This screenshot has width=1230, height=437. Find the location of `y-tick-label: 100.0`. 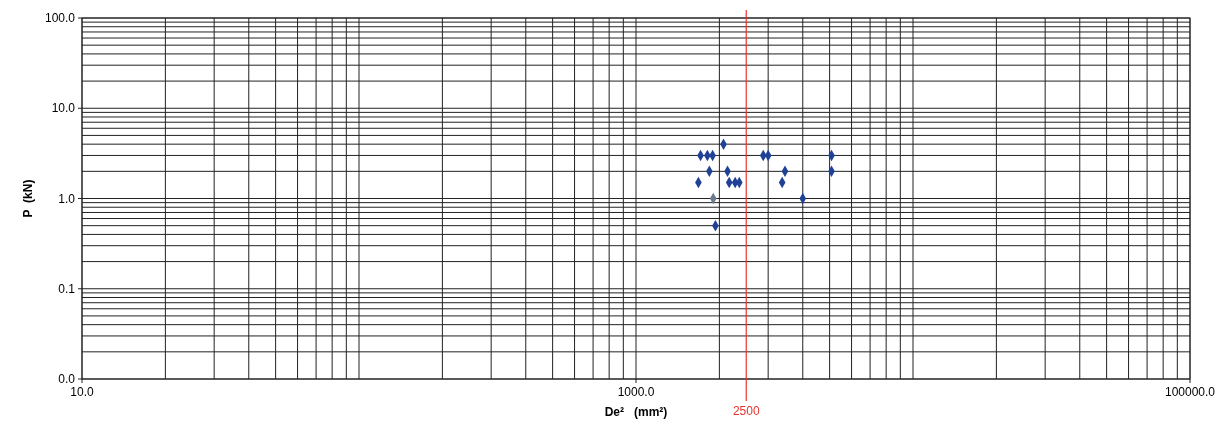

y-tick-label: 100.0 is located at coordinates (60, 18).